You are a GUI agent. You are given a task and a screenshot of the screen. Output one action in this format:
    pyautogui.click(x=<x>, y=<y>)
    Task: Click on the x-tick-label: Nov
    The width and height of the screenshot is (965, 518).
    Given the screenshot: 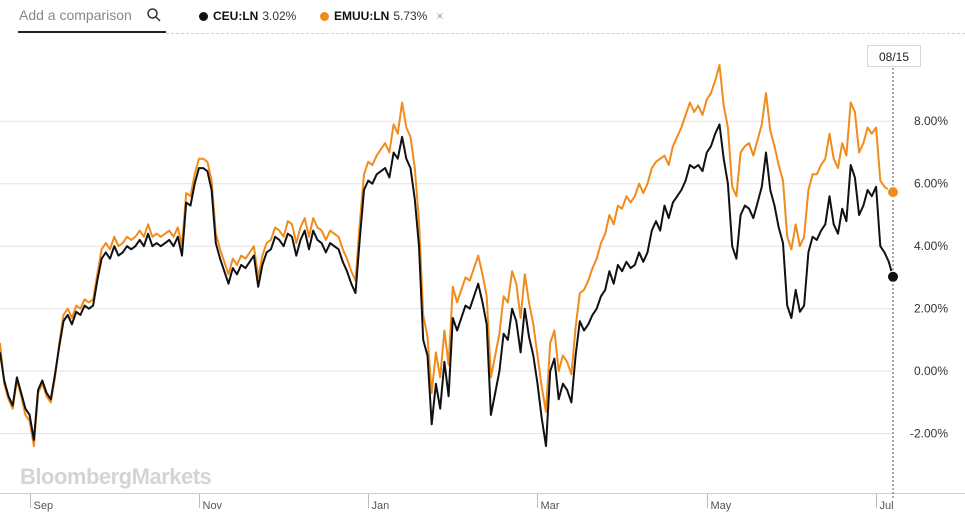 What is the action you would take?
    pyautogui.click(x=213, y=506)
    